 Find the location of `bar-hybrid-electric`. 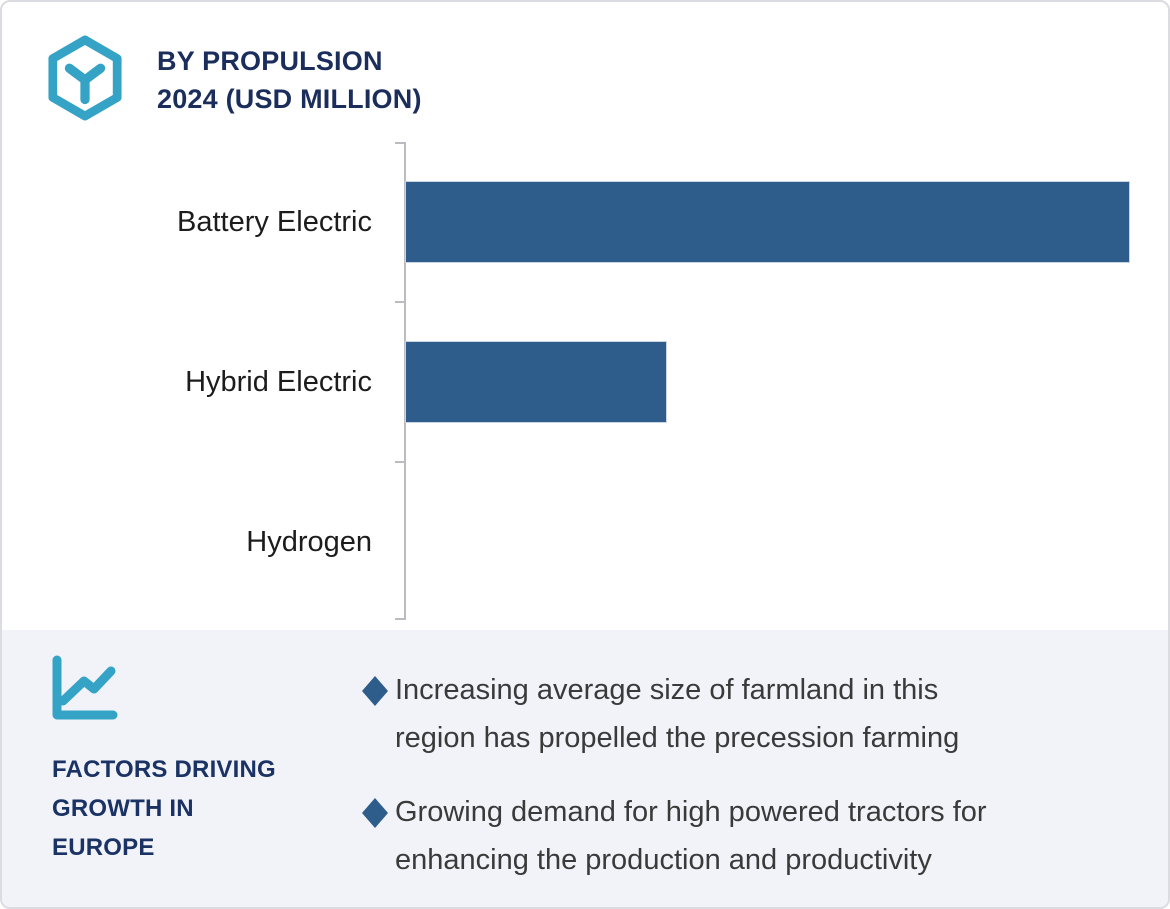

bar-hybrid-electric is located at coordinates (536, 382).